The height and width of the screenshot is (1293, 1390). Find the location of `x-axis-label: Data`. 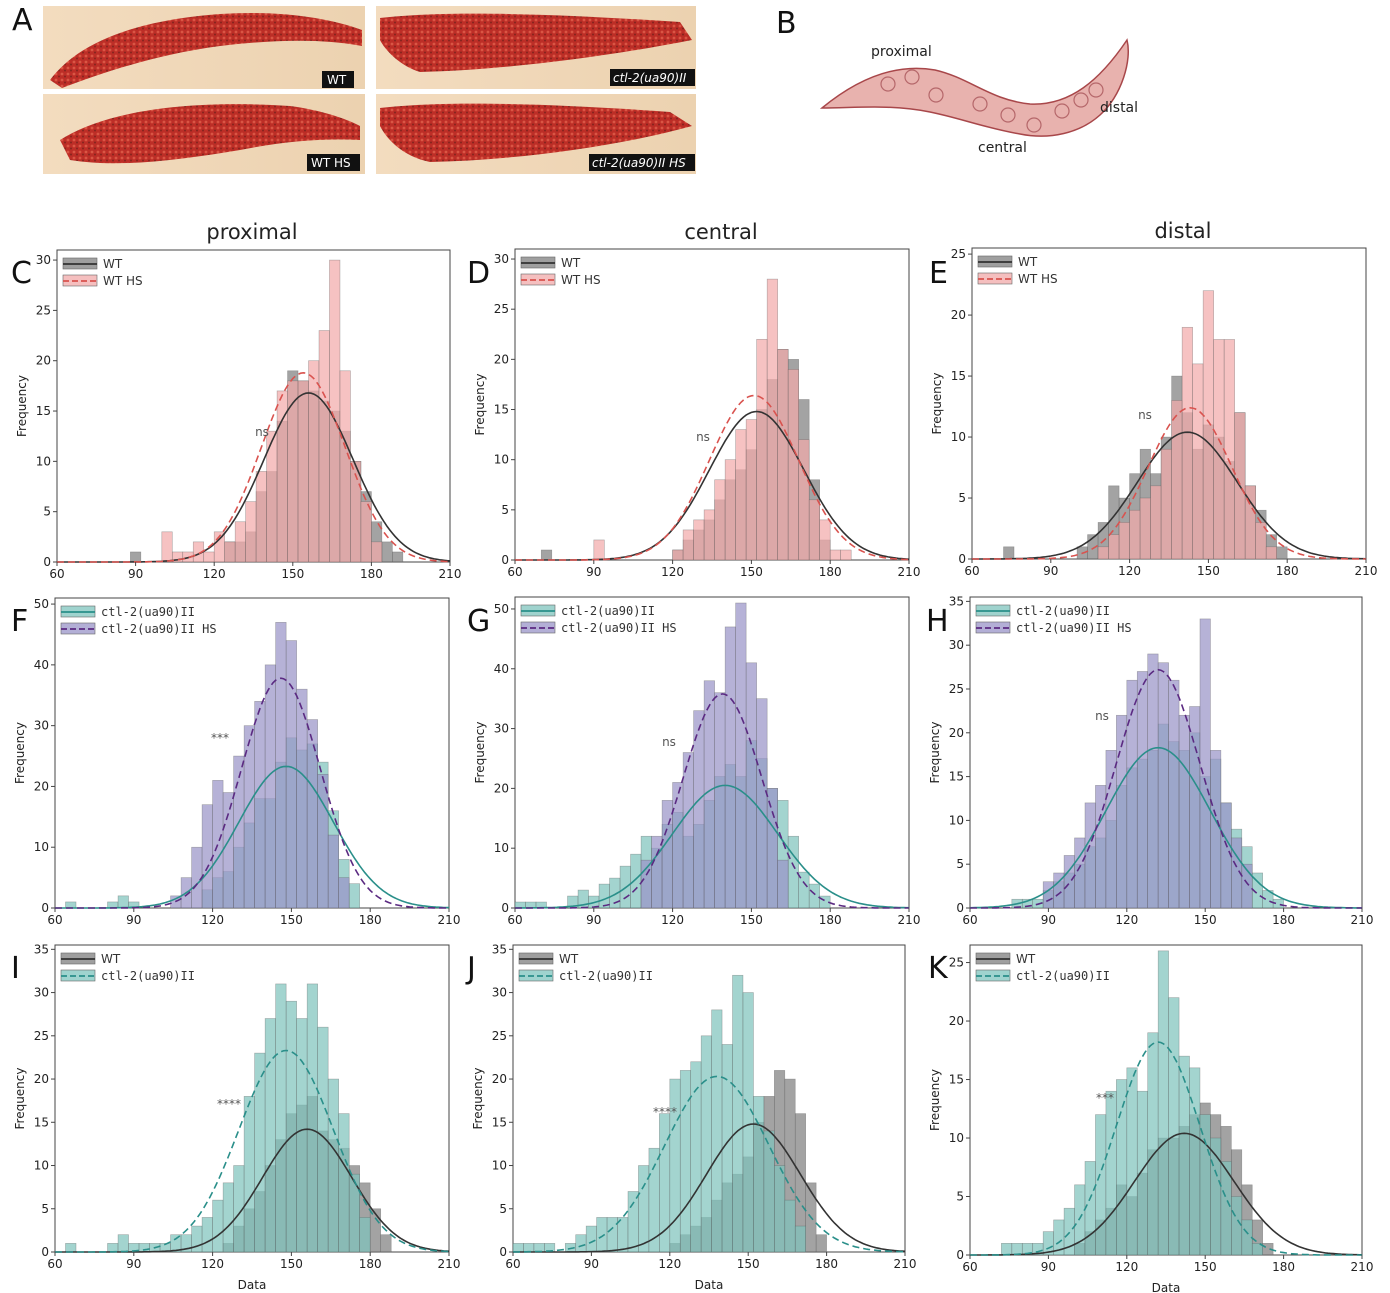

x-axis-label: Data is located at coordinates (1166, 1287).